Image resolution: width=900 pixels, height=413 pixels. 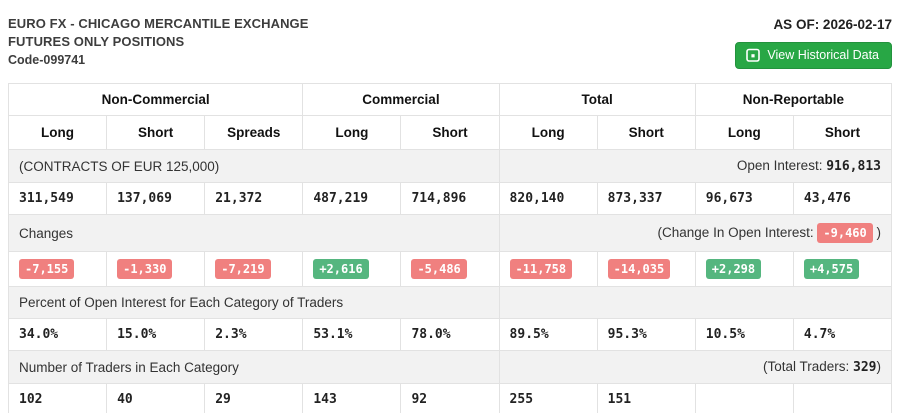 I want to click on report-title-line1: EURO FX - CHICAGO MERCANTILE EXCHANGE, so click(x=158, y=23).